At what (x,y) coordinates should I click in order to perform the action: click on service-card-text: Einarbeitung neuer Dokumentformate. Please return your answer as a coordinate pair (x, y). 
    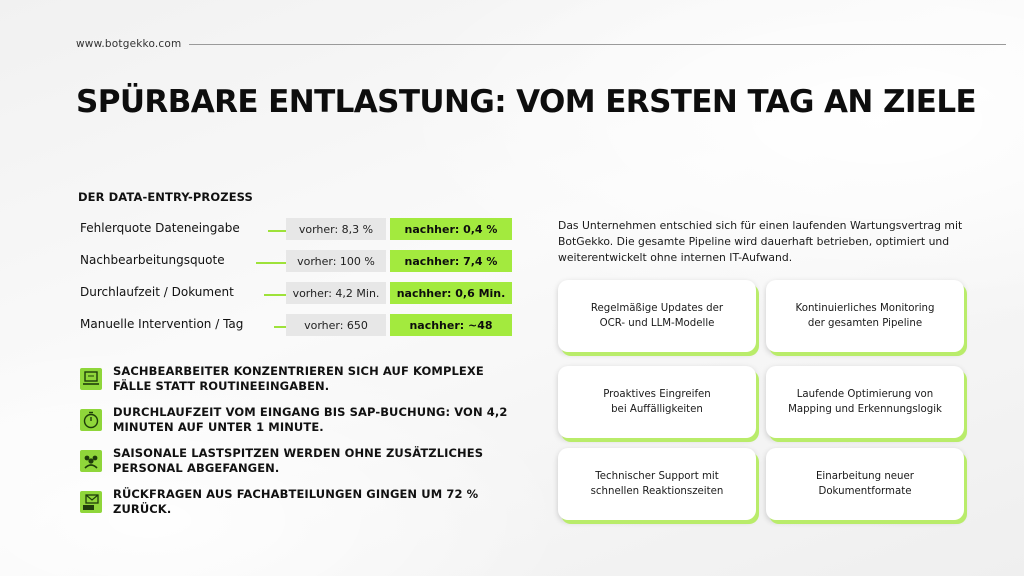
    Looking at the image, I should click on (865, 484).